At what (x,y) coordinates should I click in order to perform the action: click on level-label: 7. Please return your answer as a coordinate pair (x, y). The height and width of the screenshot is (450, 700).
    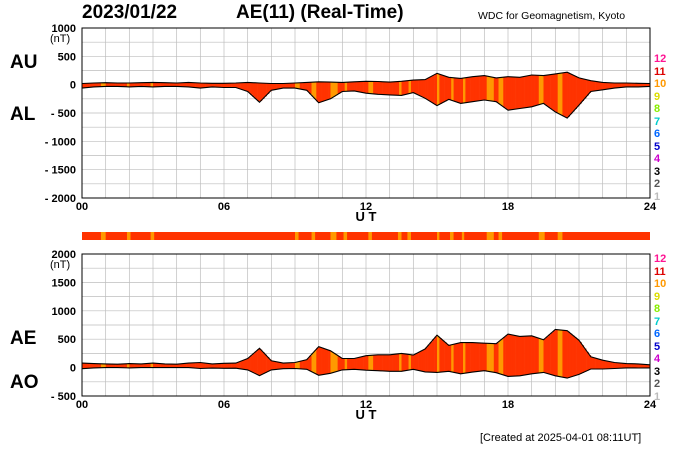
    Looking at the image, I should click on (657, 321).